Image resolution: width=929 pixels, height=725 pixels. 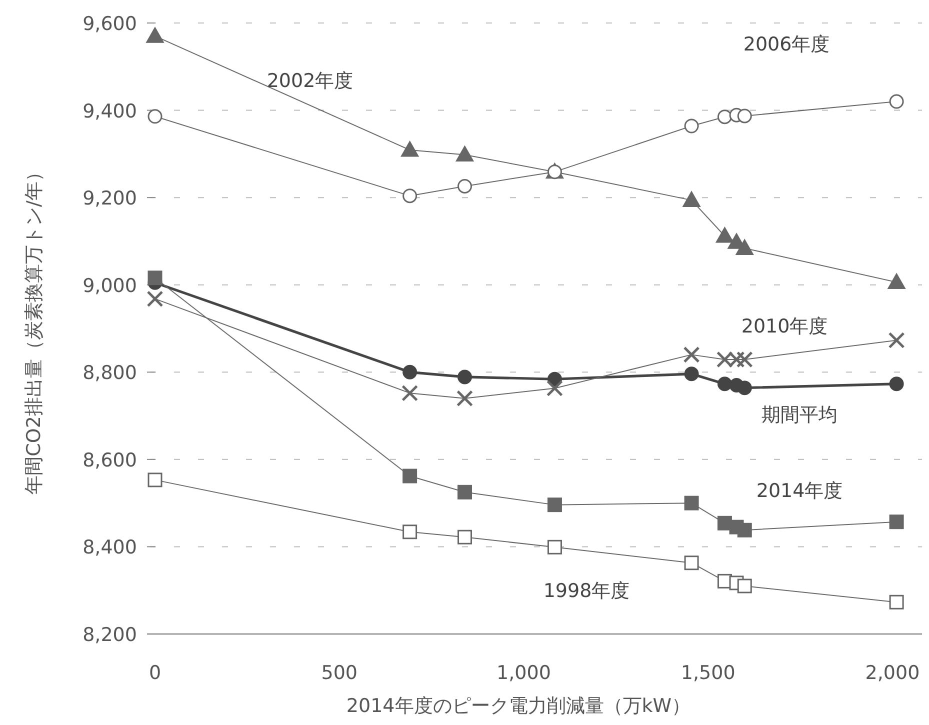 What do you see at coordinates (339, 673) in the screenshot?
I see `x-tick-label: 500` at bounding box center [339, 673].